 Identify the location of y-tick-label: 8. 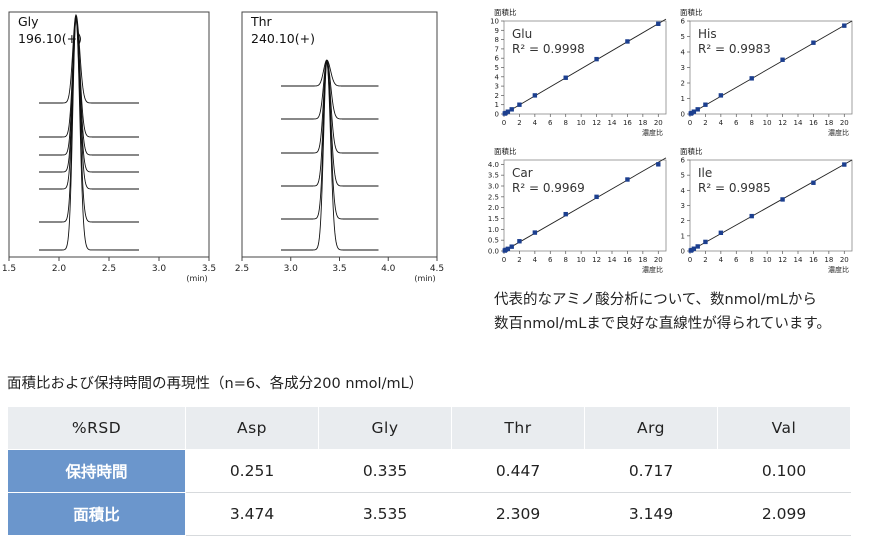
(497, 40).